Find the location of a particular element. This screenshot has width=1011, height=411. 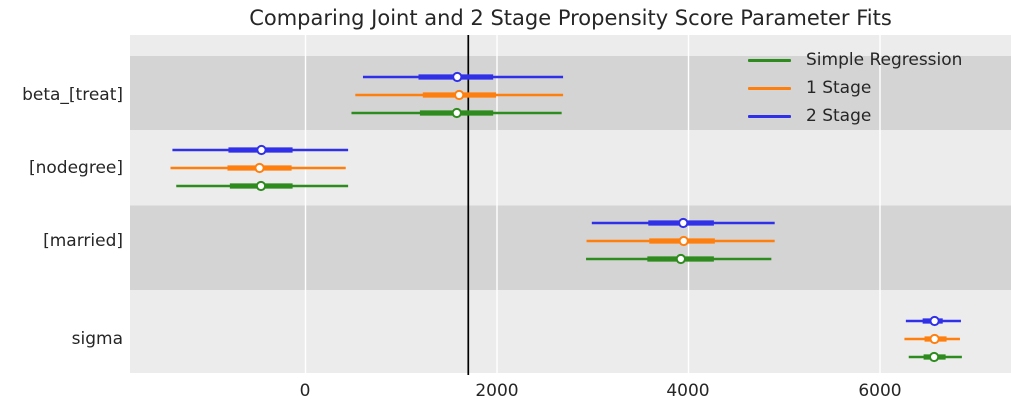

legend-line-sample-blue is located at coordinates (769, 116).